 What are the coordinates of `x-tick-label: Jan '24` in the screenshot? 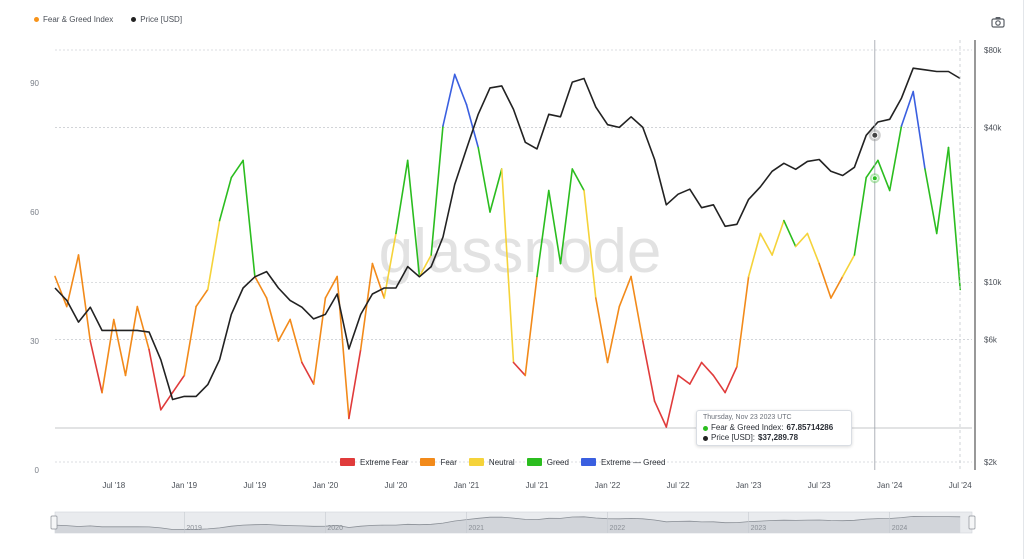 It's located at (890, 485).